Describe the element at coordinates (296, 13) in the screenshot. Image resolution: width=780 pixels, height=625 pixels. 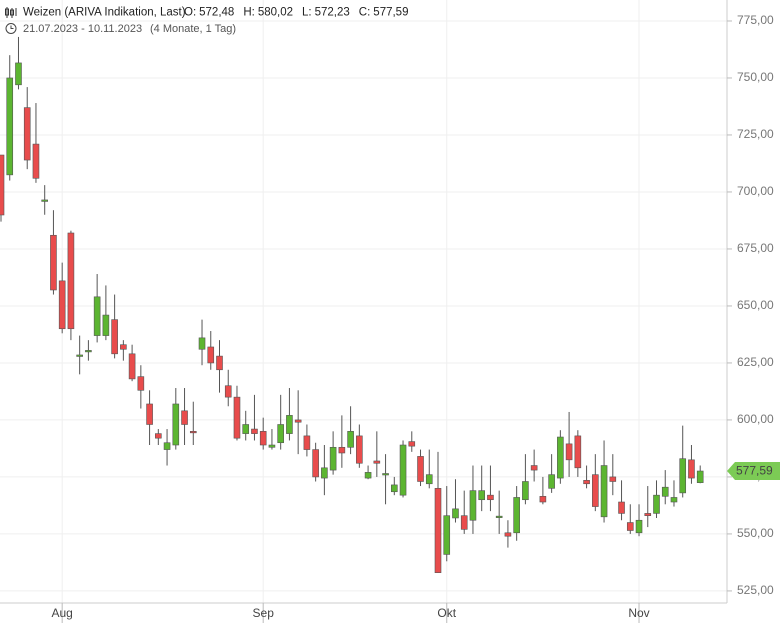
I see `ohlc-summary: O: 572,48 H: 580,02 L: 572,23 C: 577,59` at that location.